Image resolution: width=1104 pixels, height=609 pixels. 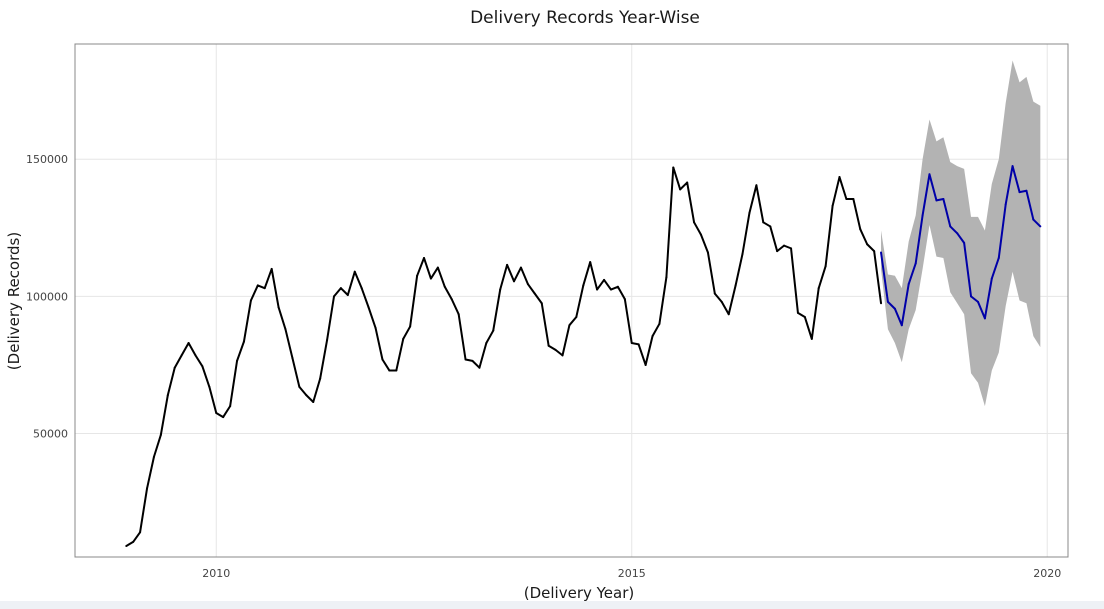 I want to click on forecast-confidence-band, so click(x=961, y=233).